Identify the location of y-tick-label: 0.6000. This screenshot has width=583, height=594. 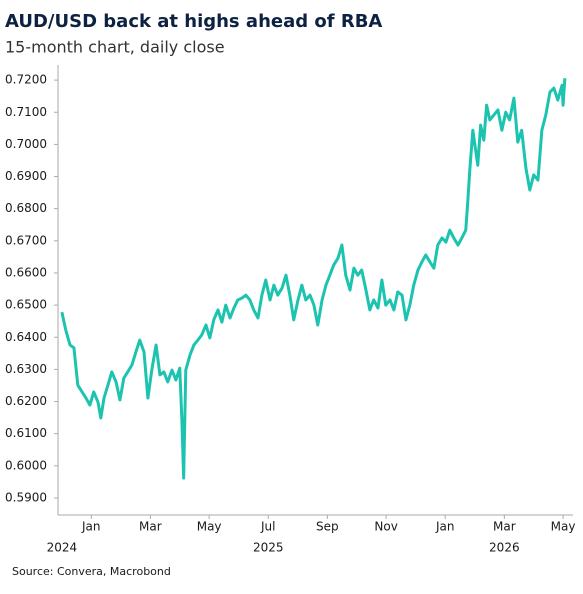
(26, 465).